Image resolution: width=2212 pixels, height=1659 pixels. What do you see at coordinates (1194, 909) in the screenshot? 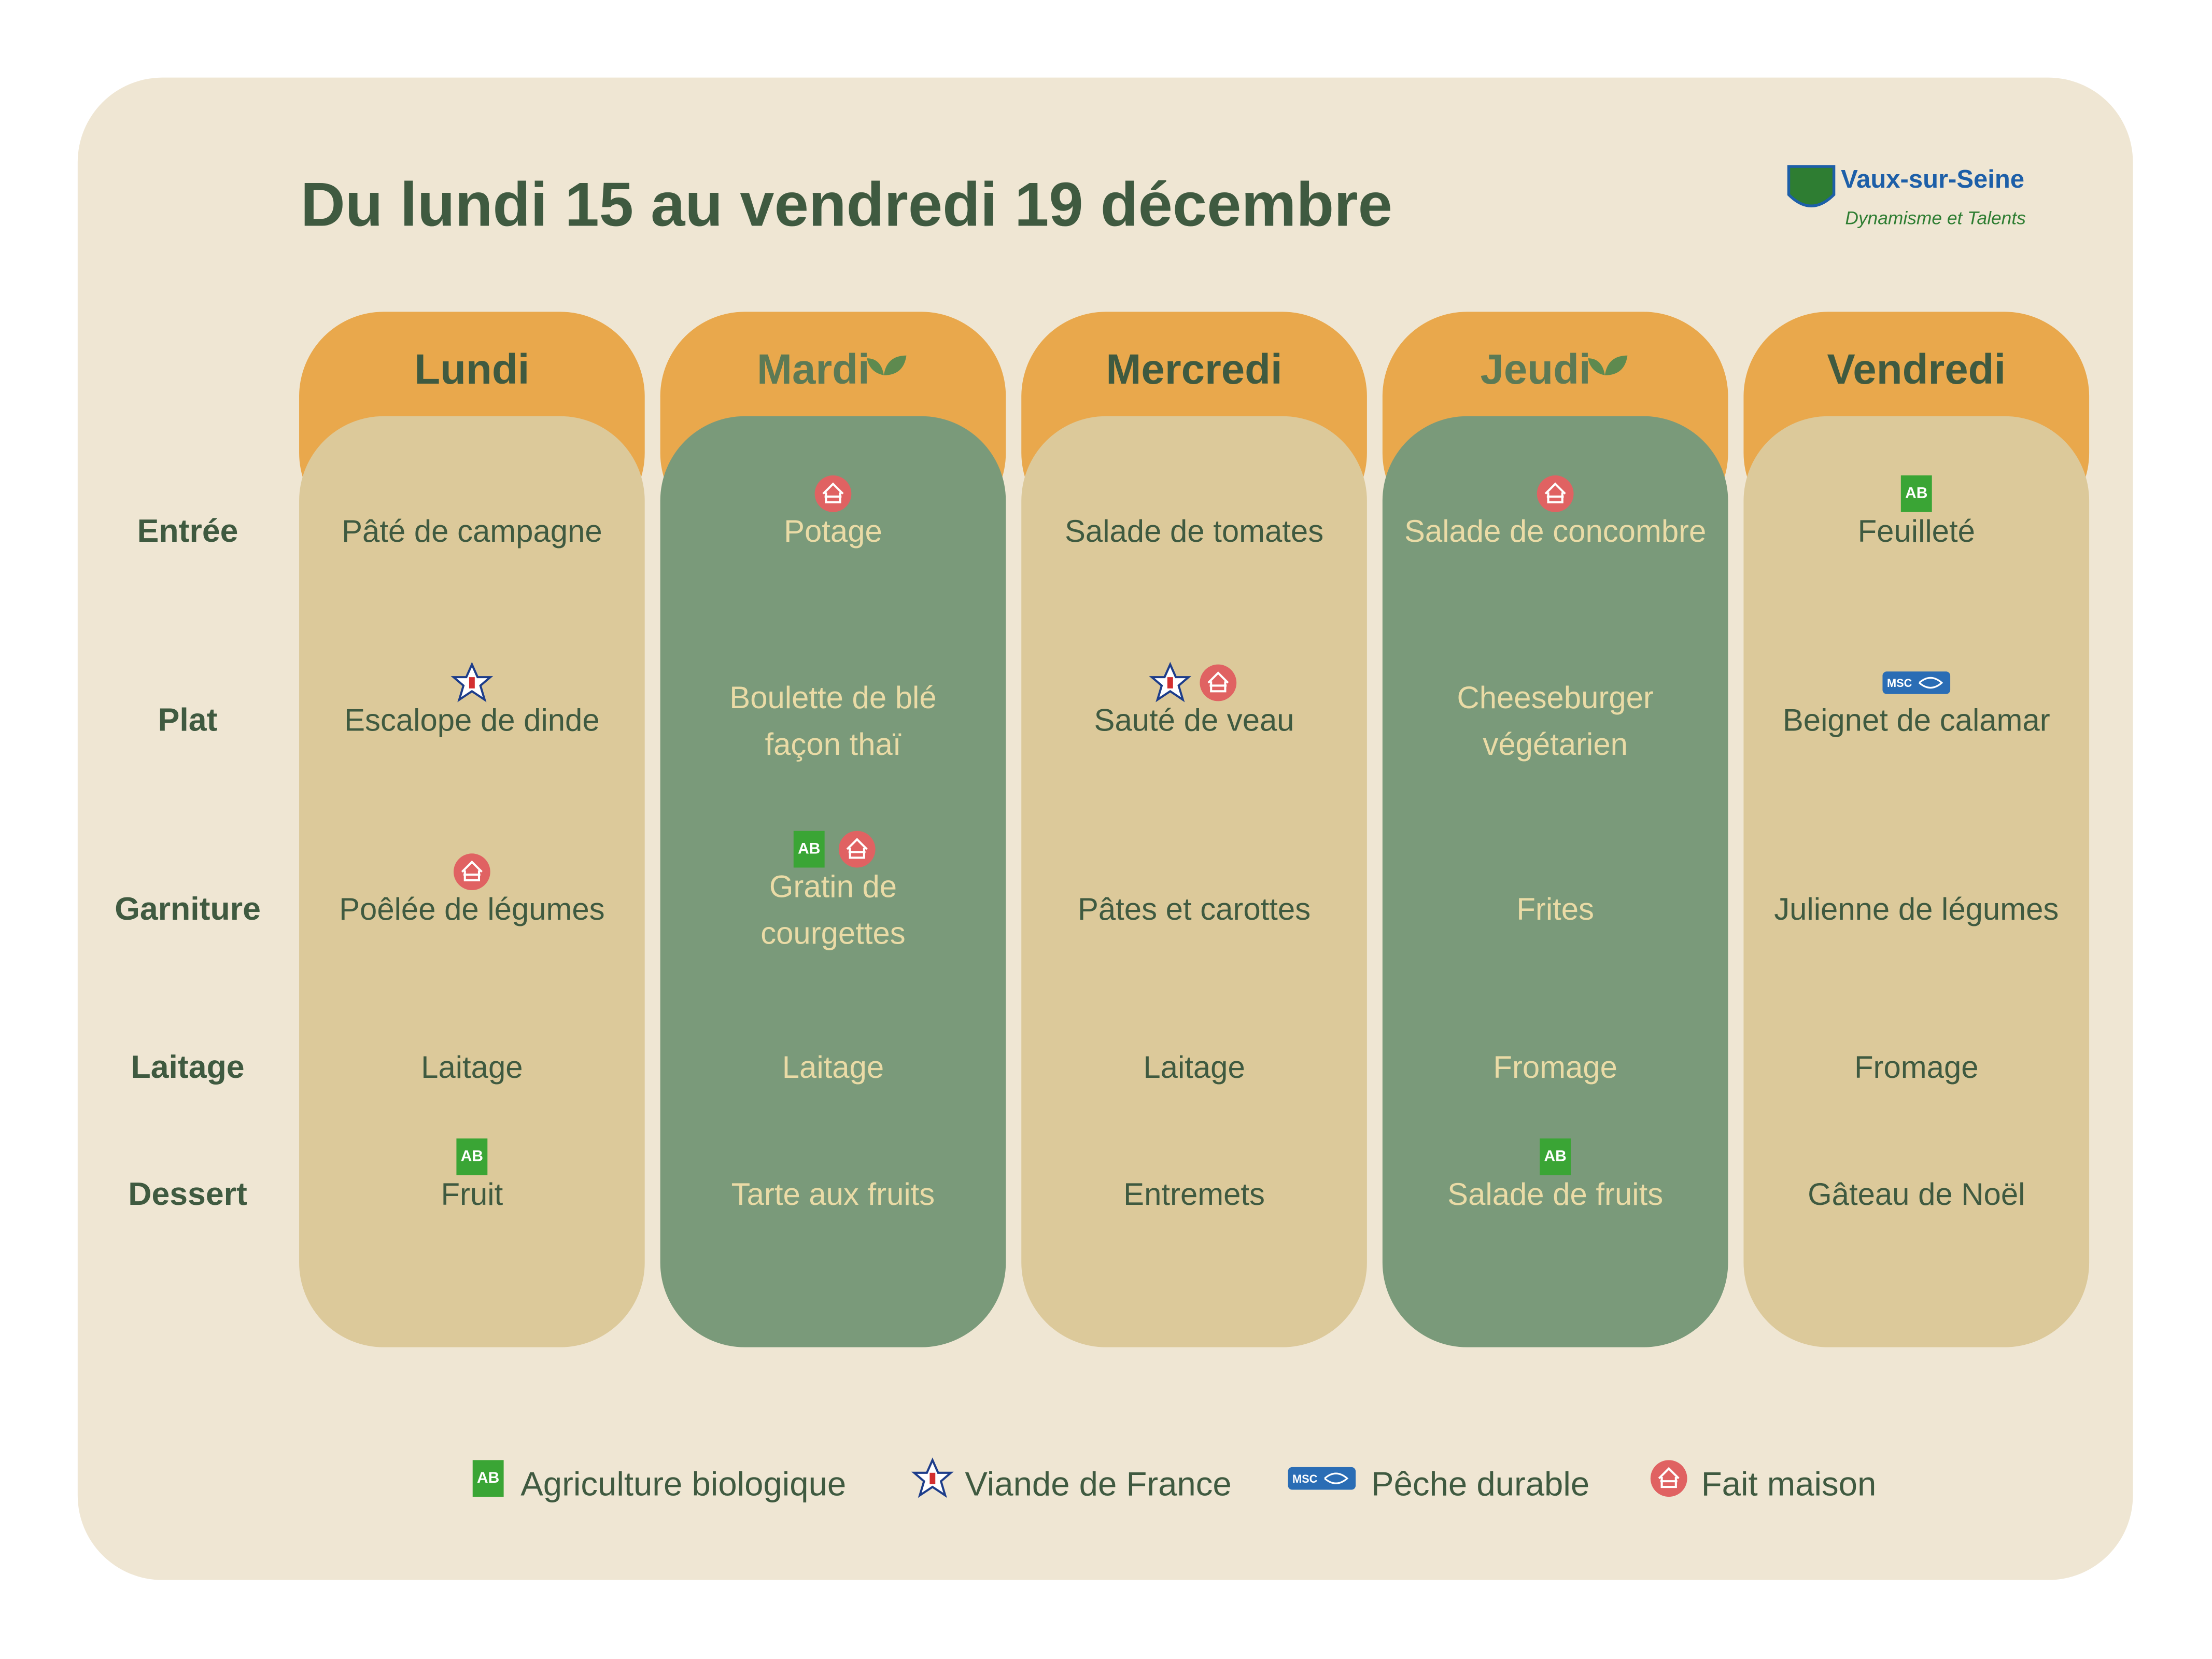
I see `dish: Pâtes et carottes` at bounding box center [1194, 909].